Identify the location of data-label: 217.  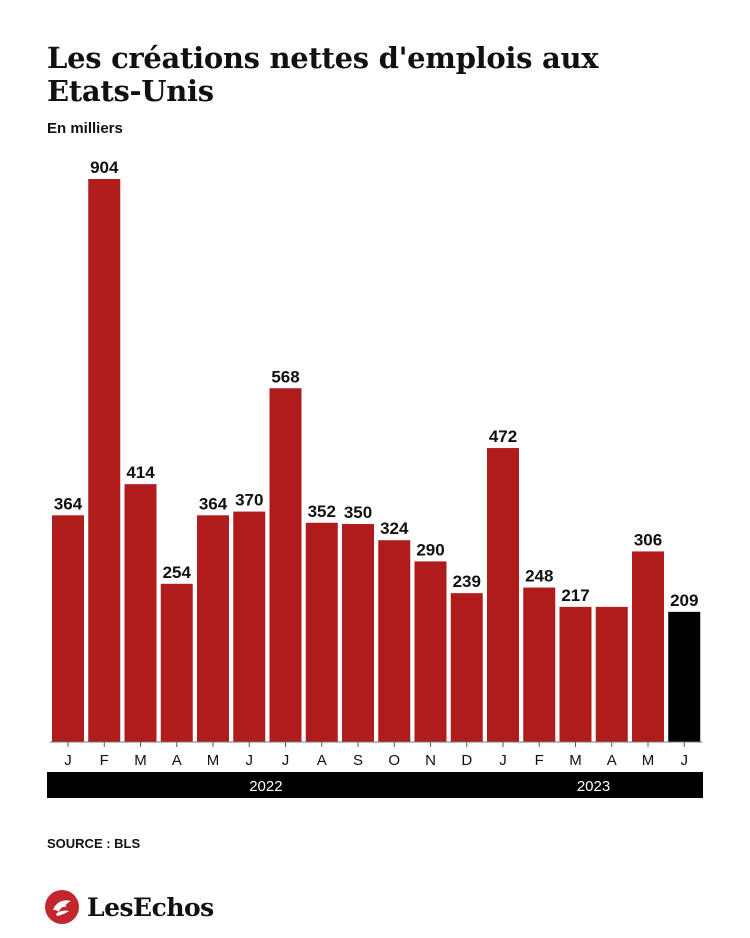
(575, 595).